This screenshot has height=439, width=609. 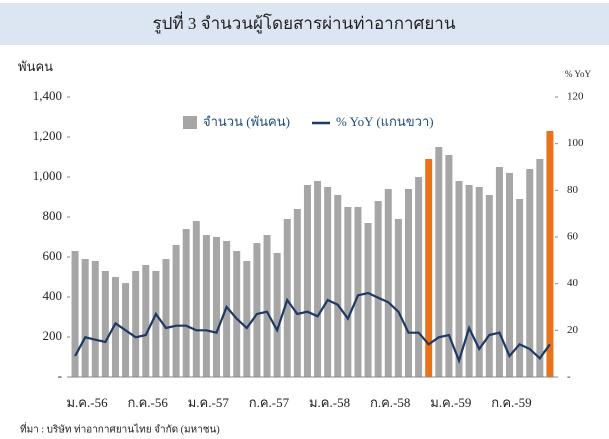 I want to click on y-tick-label: 400, so click(x=53, y=295).